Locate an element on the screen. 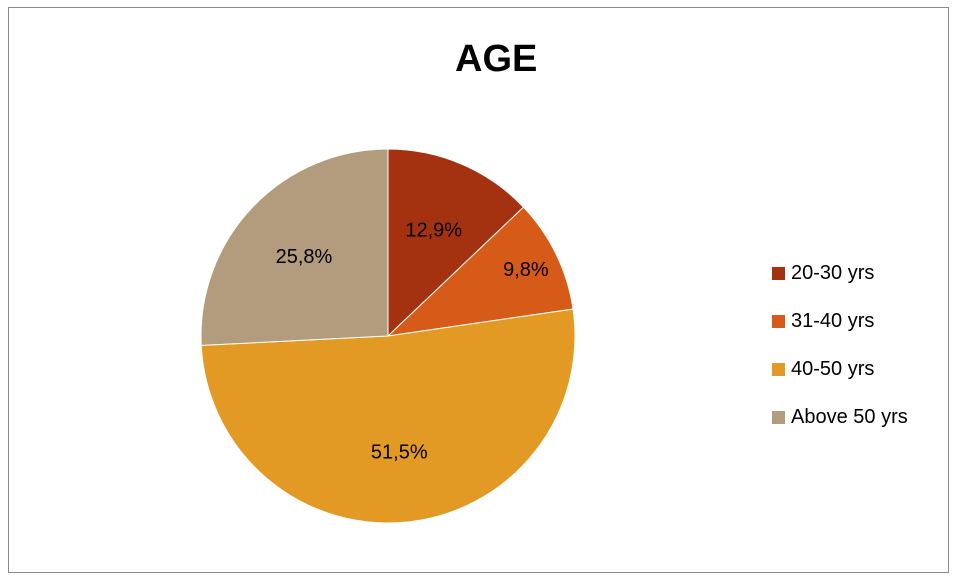 The image size is (957, 577). data-label: 51,5% is located at coordinates (399, 452).